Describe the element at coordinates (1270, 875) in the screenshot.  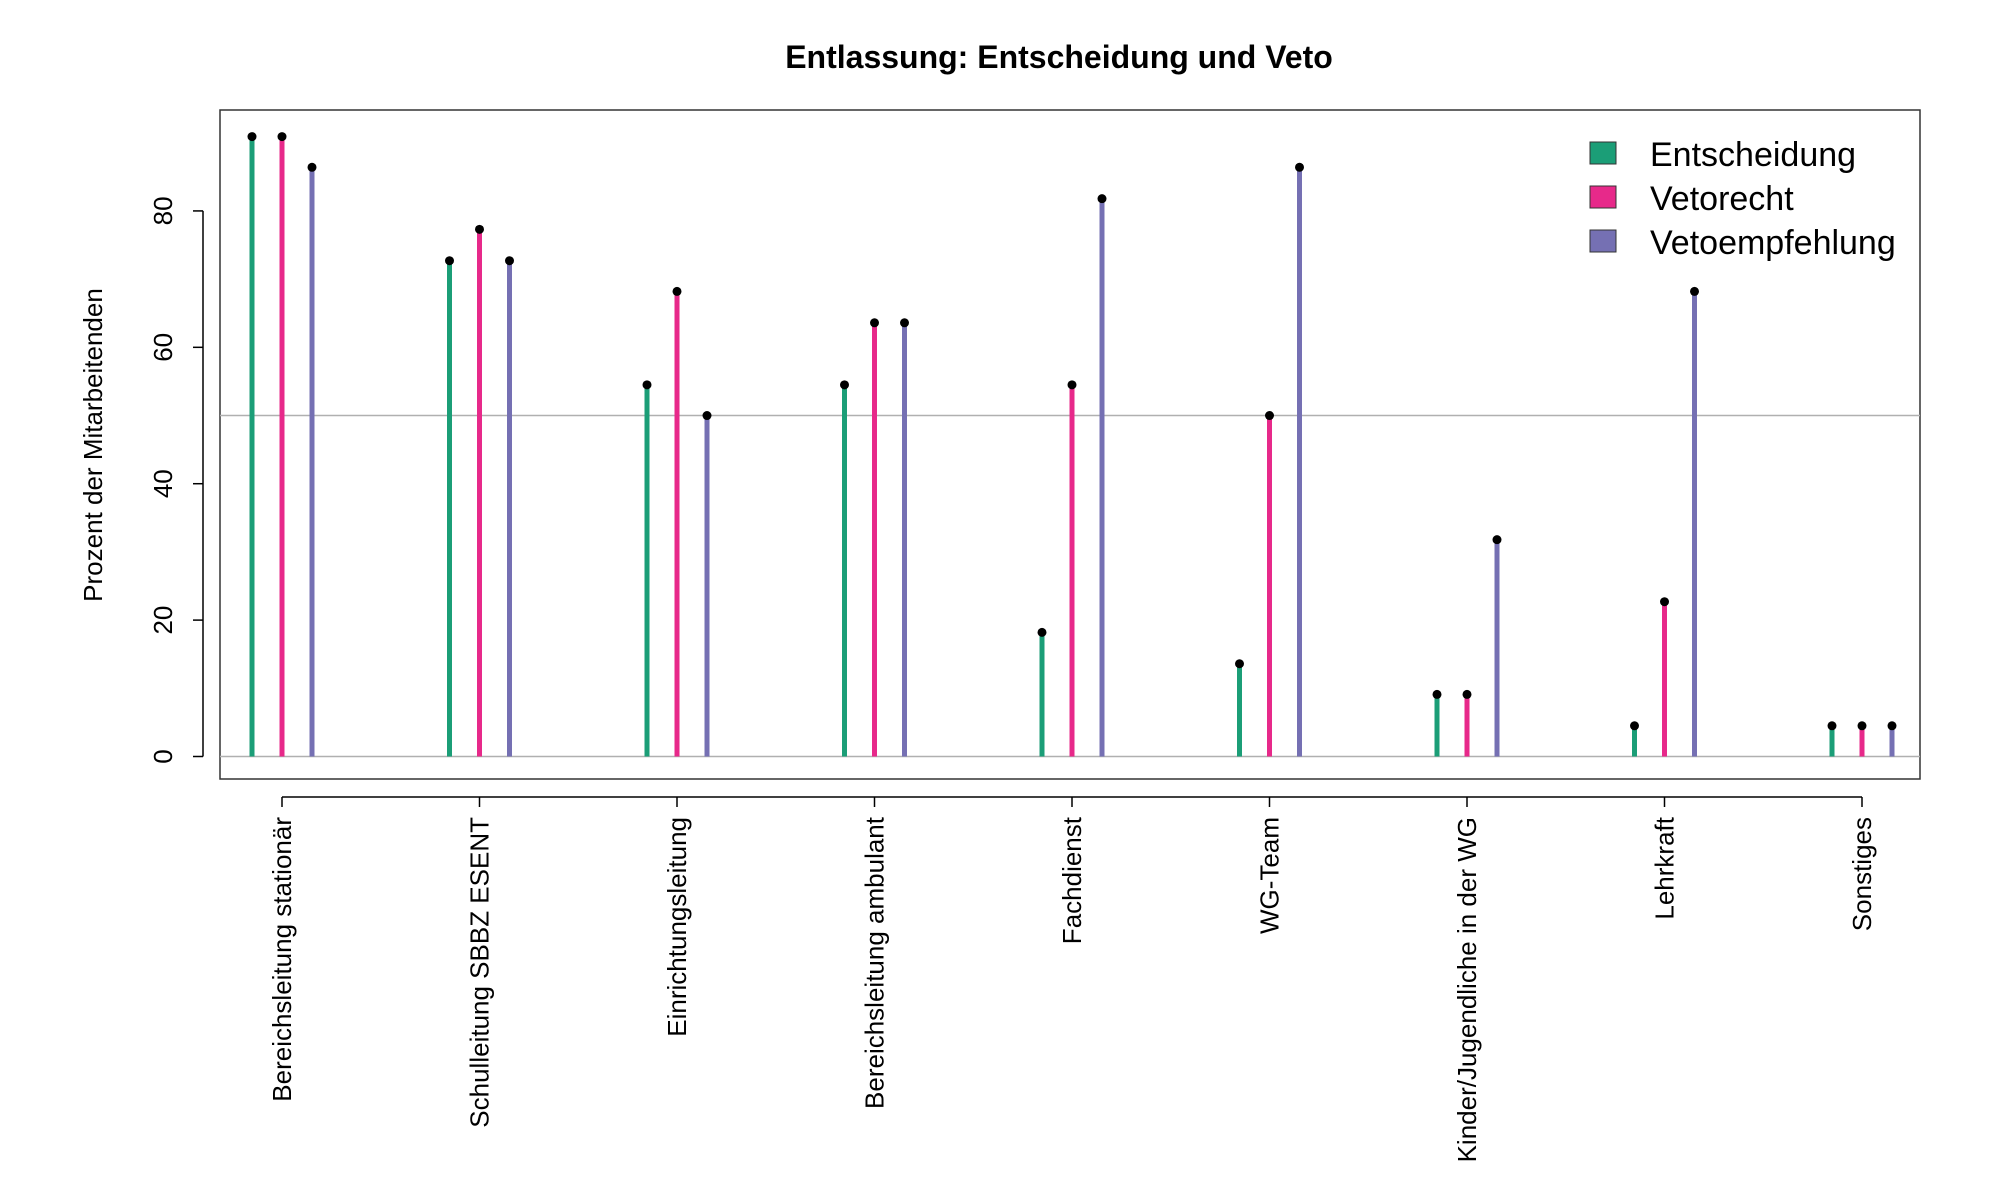
I see `x-tick-label: WG-Team` at that location.